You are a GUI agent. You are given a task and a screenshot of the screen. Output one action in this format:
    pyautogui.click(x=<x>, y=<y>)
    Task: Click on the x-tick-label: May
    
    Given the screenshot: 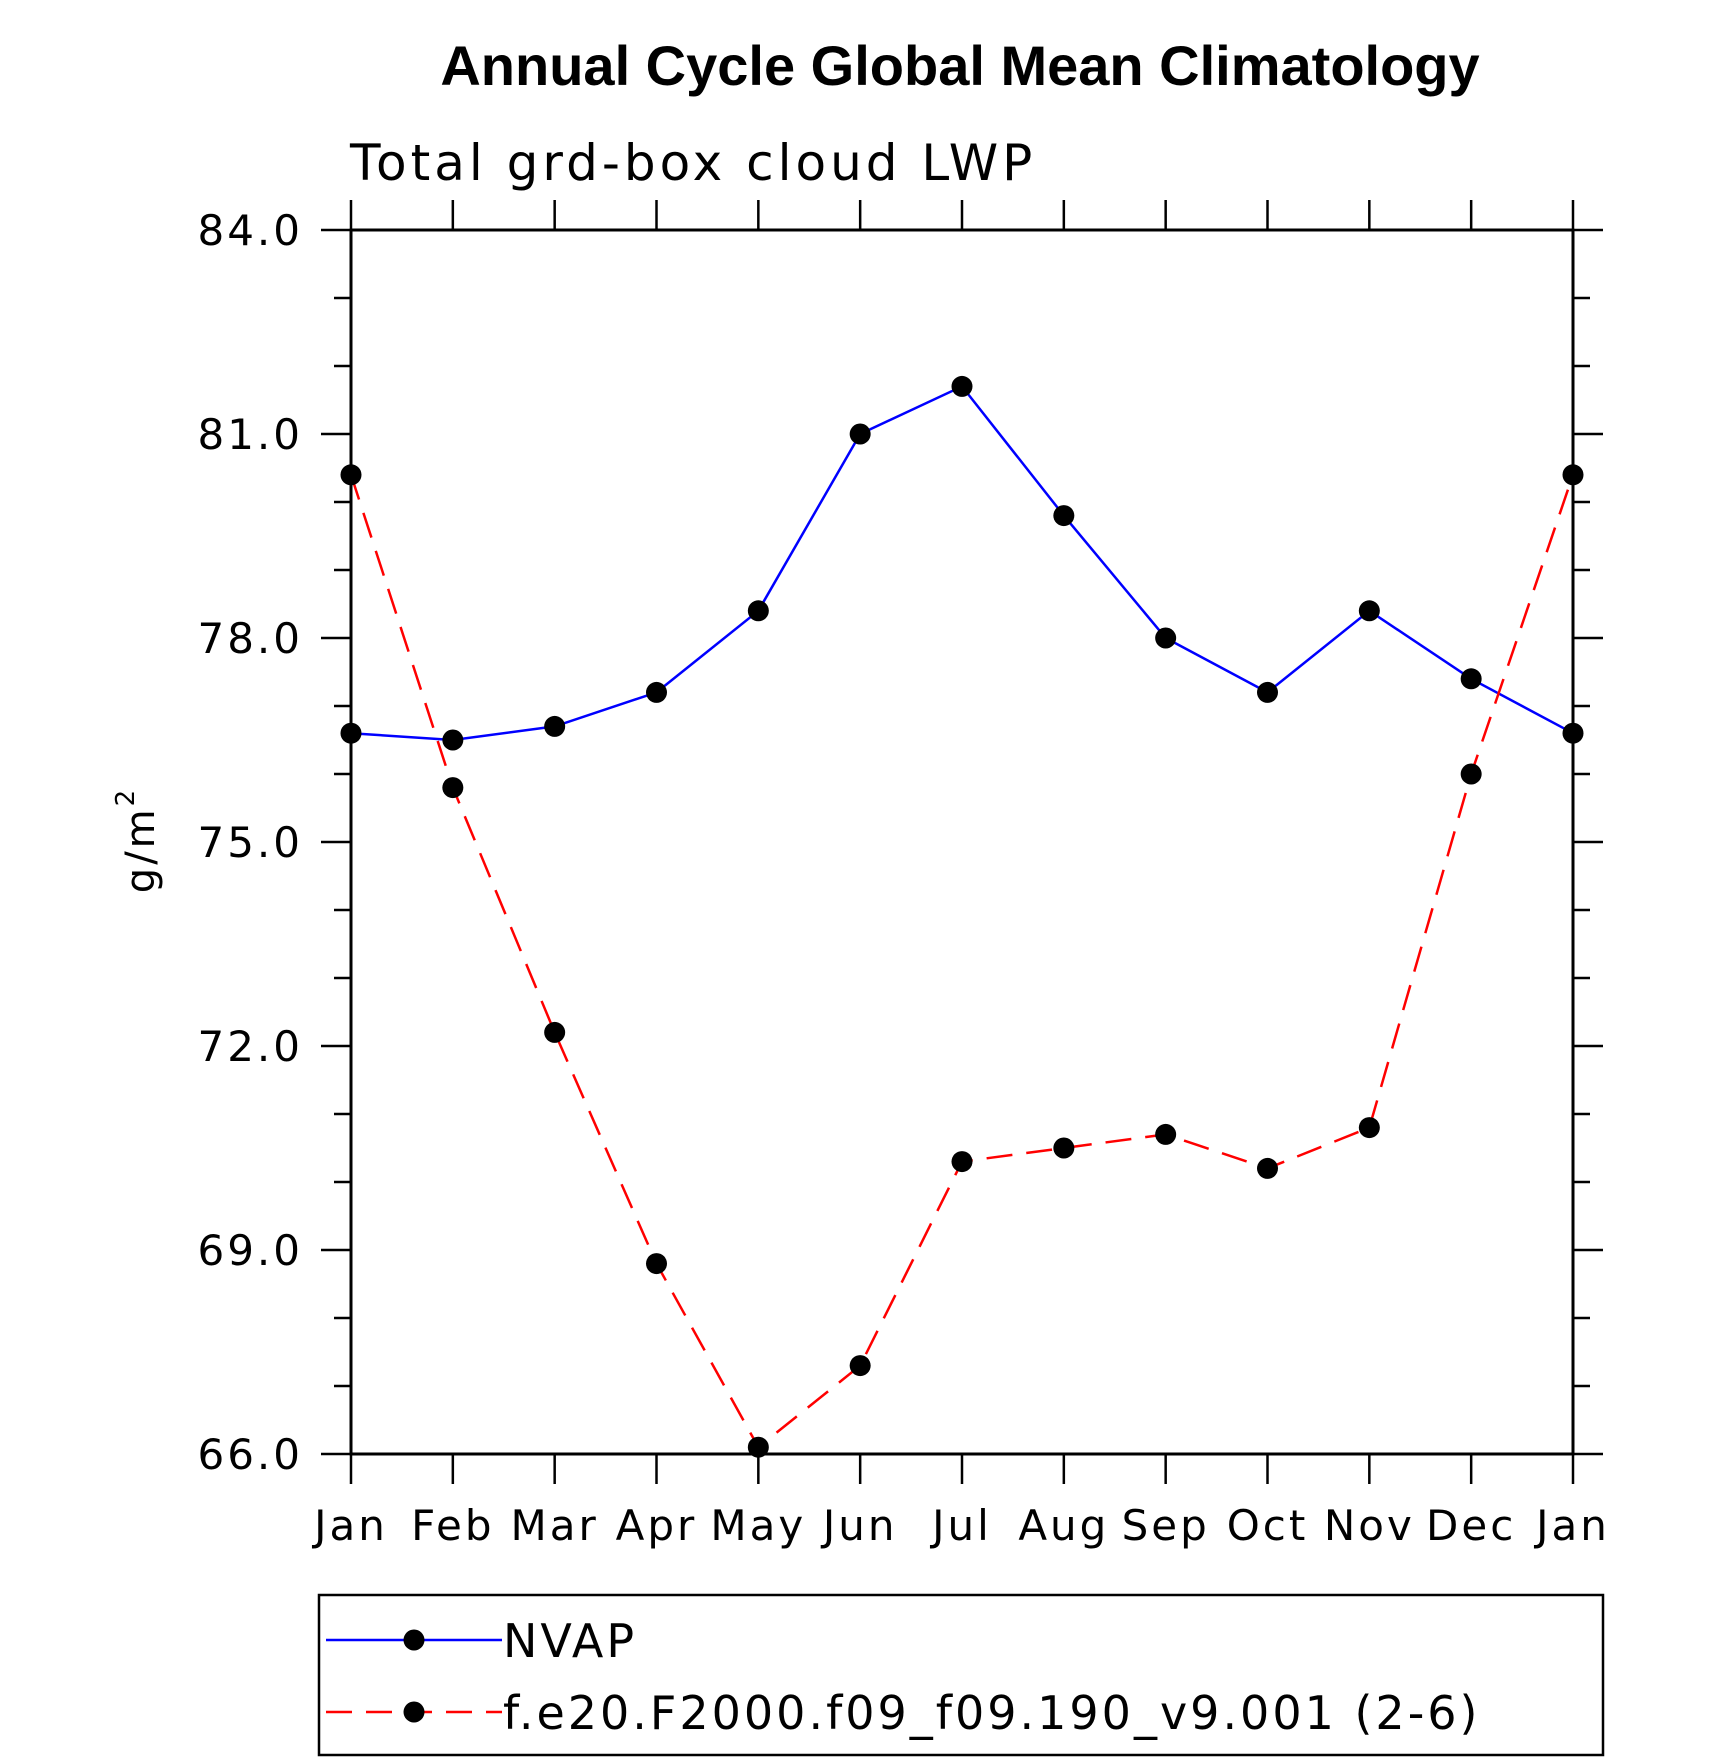 What is the action you would take?
    pyautogui.click(x=758, y=1525)
    